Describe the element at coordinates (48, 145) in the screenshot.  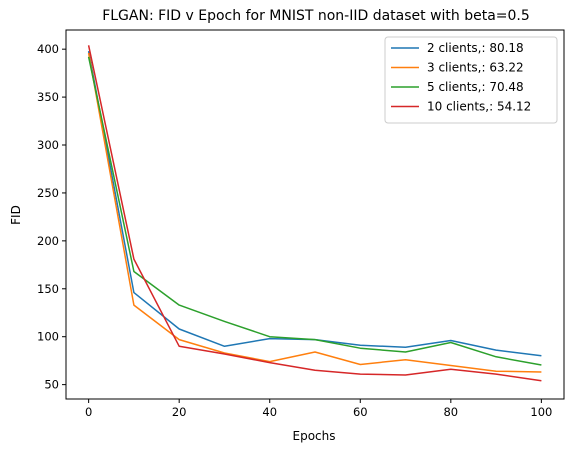
I see `y-tick-label: 300` at that location.